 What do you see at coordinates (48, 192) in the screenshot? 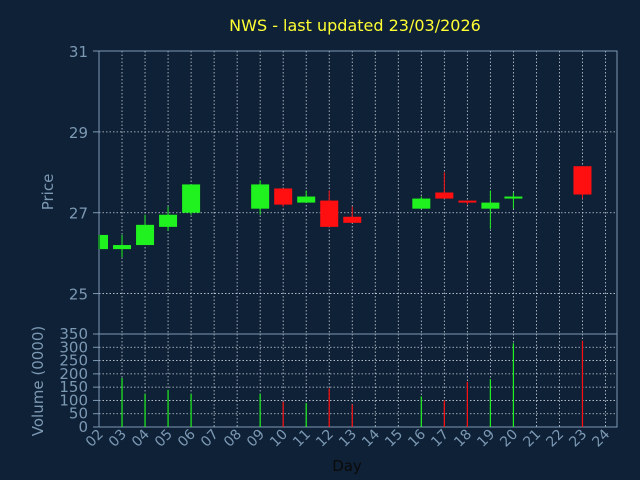
I see `price-axis-label: Price` at bounding box center [48, 192].